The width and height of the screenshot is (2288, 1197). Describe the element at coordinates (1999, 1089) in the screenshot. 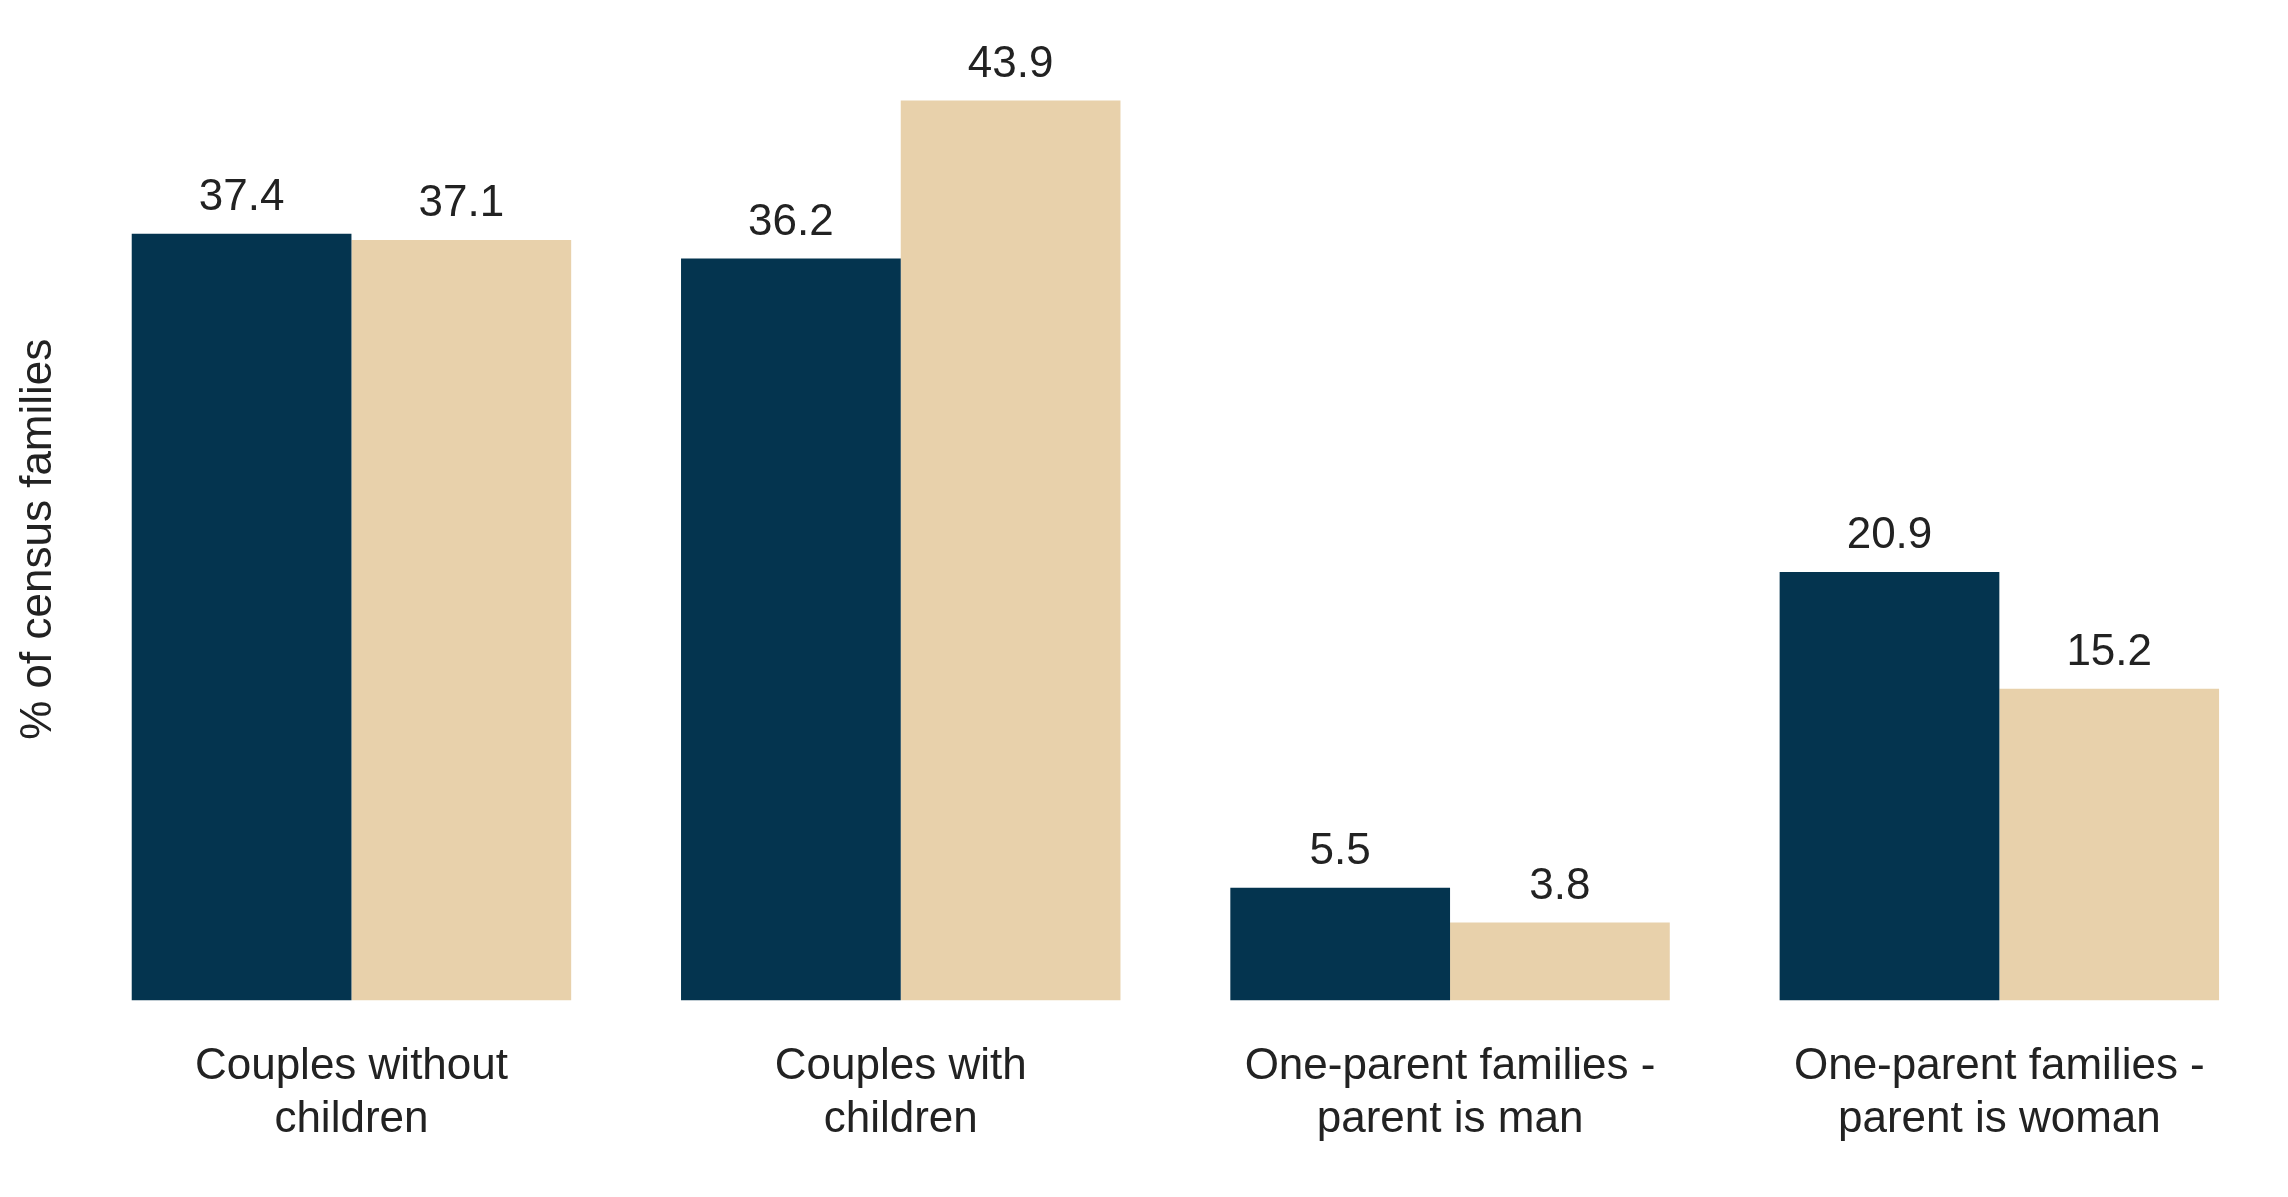

I see `x-tick-label: One-parent families - parent is woman` at that location.